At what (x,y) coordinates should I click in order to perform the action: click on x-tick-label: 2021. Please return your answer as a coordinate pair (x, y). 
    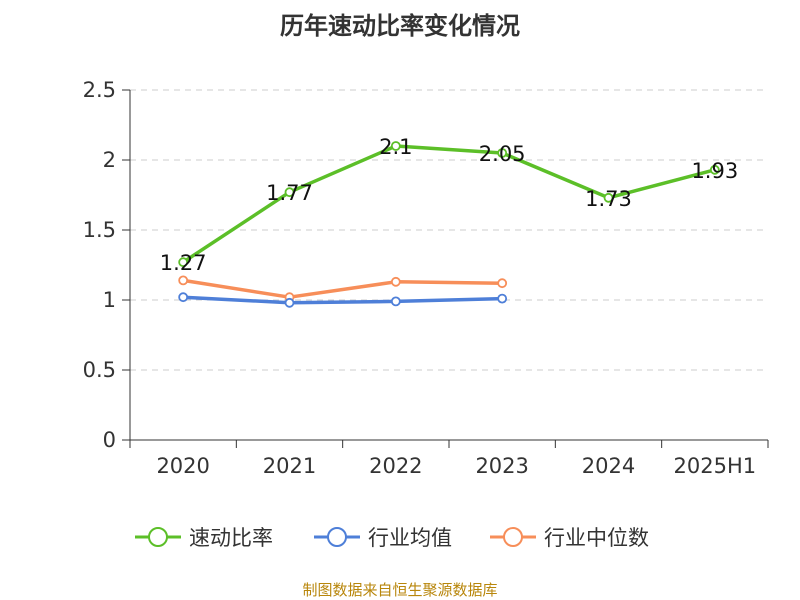
    Looking at the image, I should click on (289, 466).